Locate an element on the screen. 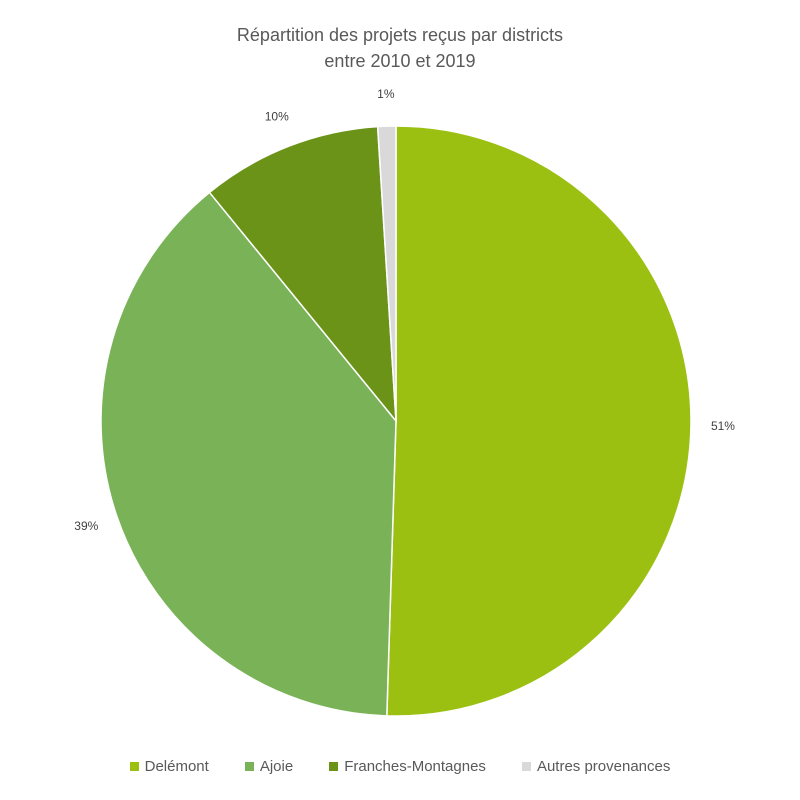 The image size is (800, 800). data-label-ajoie: 39% is located at coordinates (86, 526).